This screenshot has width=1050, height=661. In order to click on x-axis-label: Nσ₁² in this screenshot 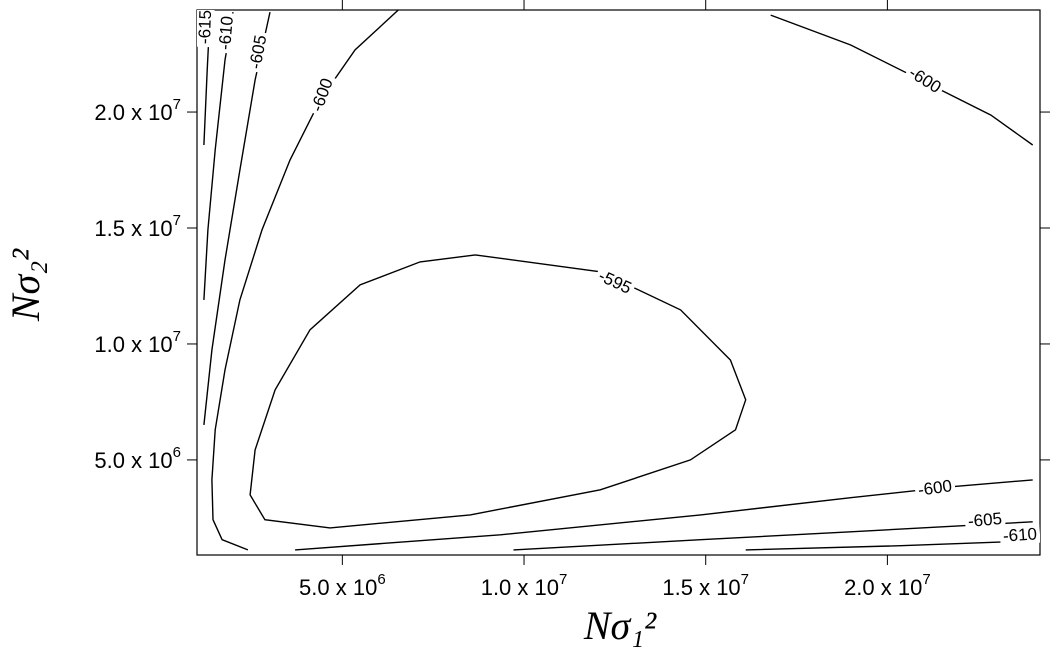, I will do `click(620, 625)`.